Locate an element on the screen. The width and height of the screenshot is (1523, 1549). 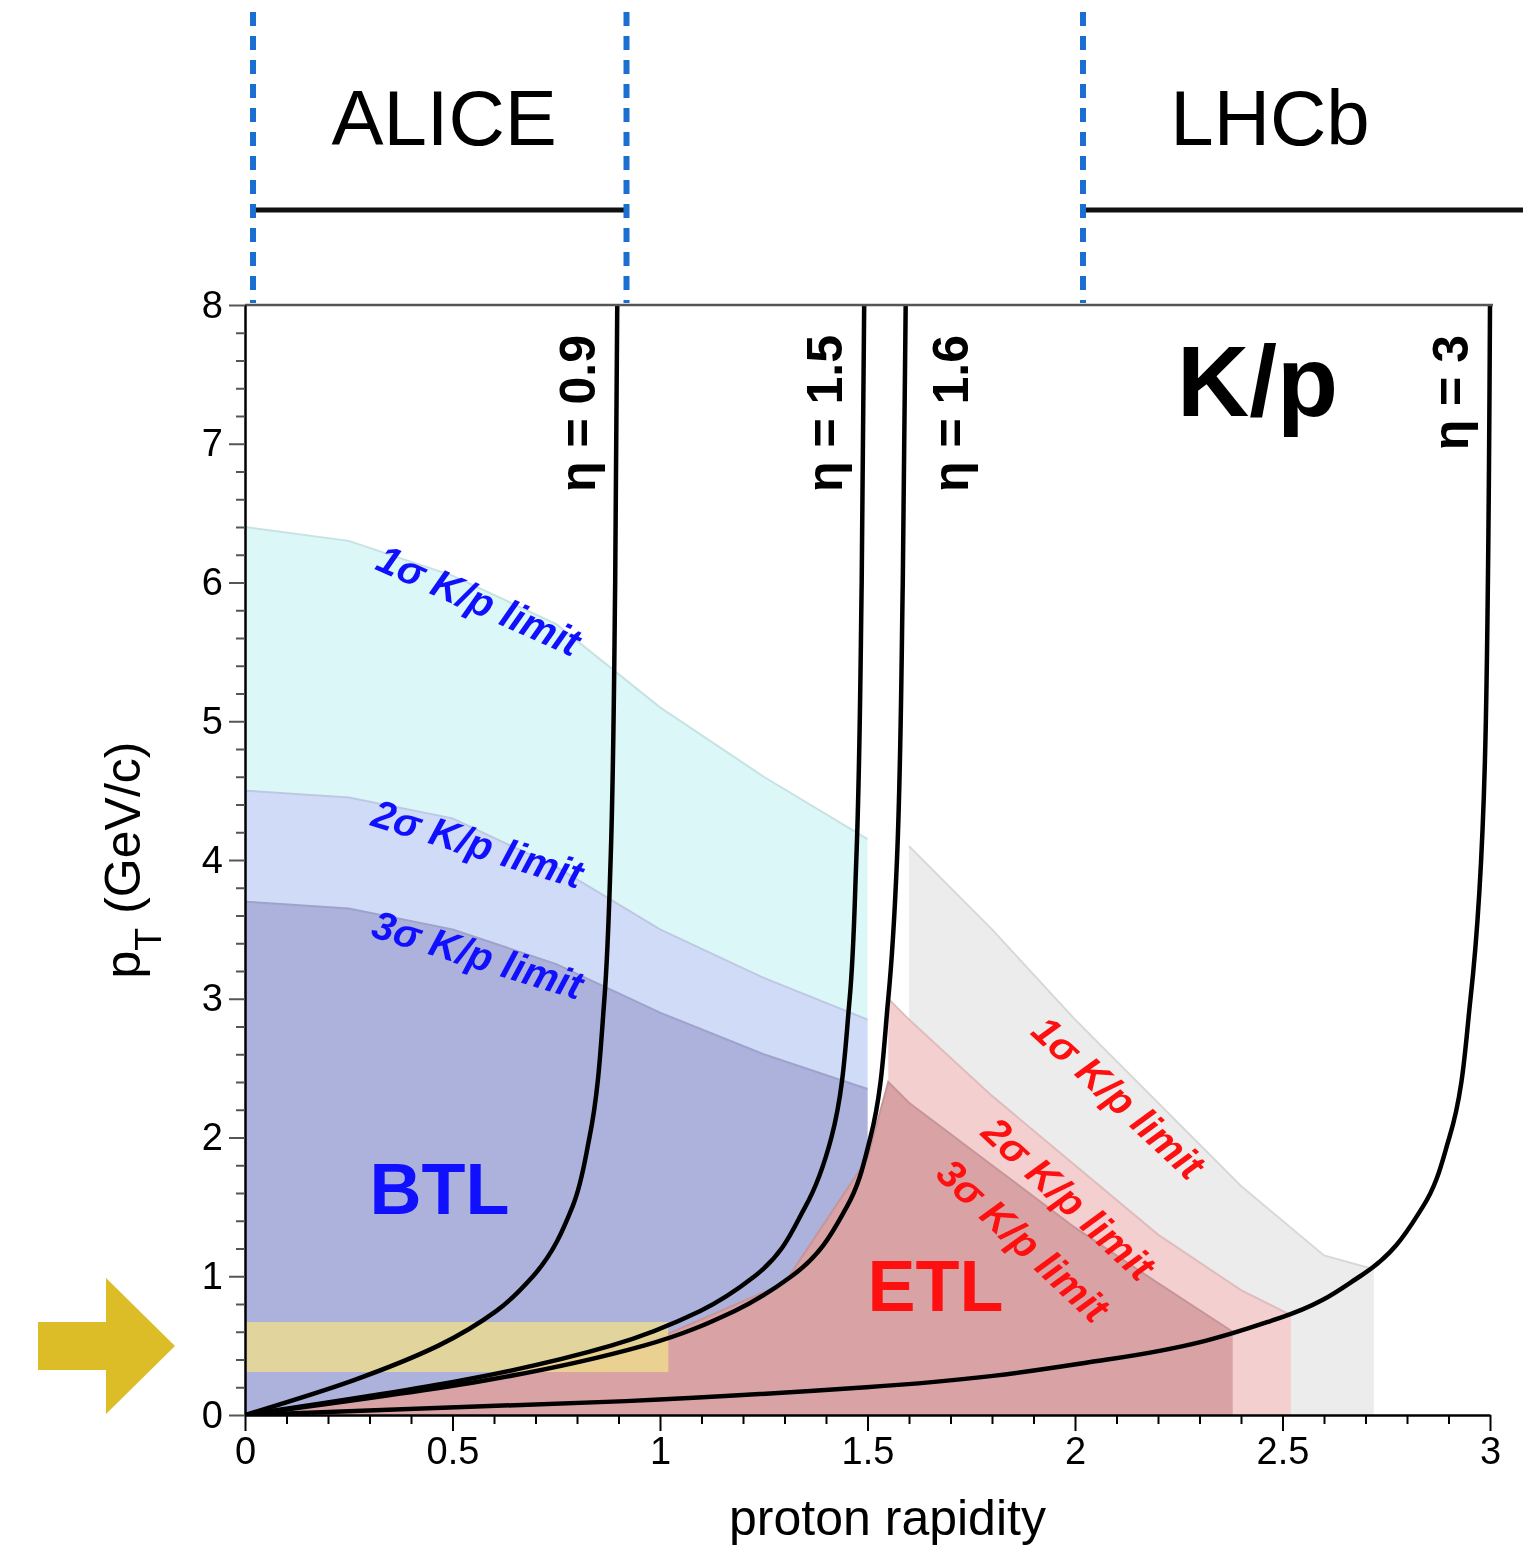
y-tick-label: 6 is located at coordinates (212, 582).